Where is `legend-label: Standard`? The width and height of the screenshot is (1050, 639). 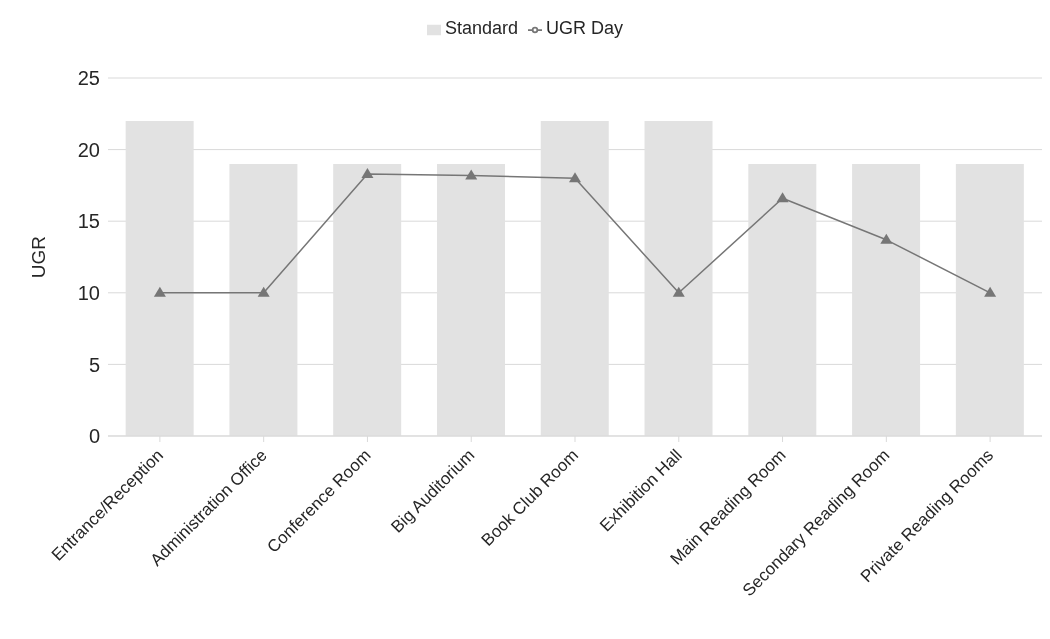
legend-label: Standard is located at coordinates (481, 28).